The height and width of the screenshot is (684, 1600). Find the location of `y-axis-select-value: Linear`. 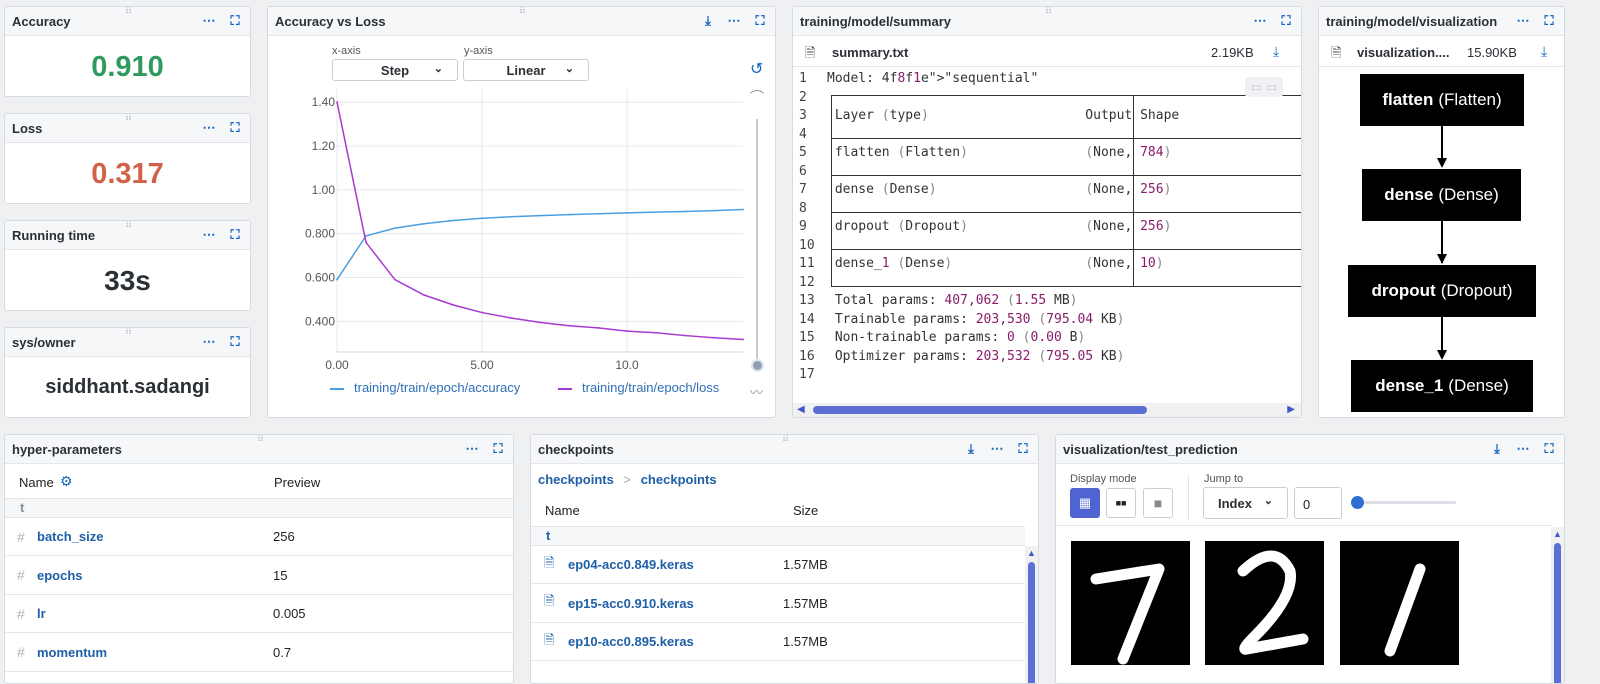

y-axis-select-value: Linear is located at coordinates (526, 70).